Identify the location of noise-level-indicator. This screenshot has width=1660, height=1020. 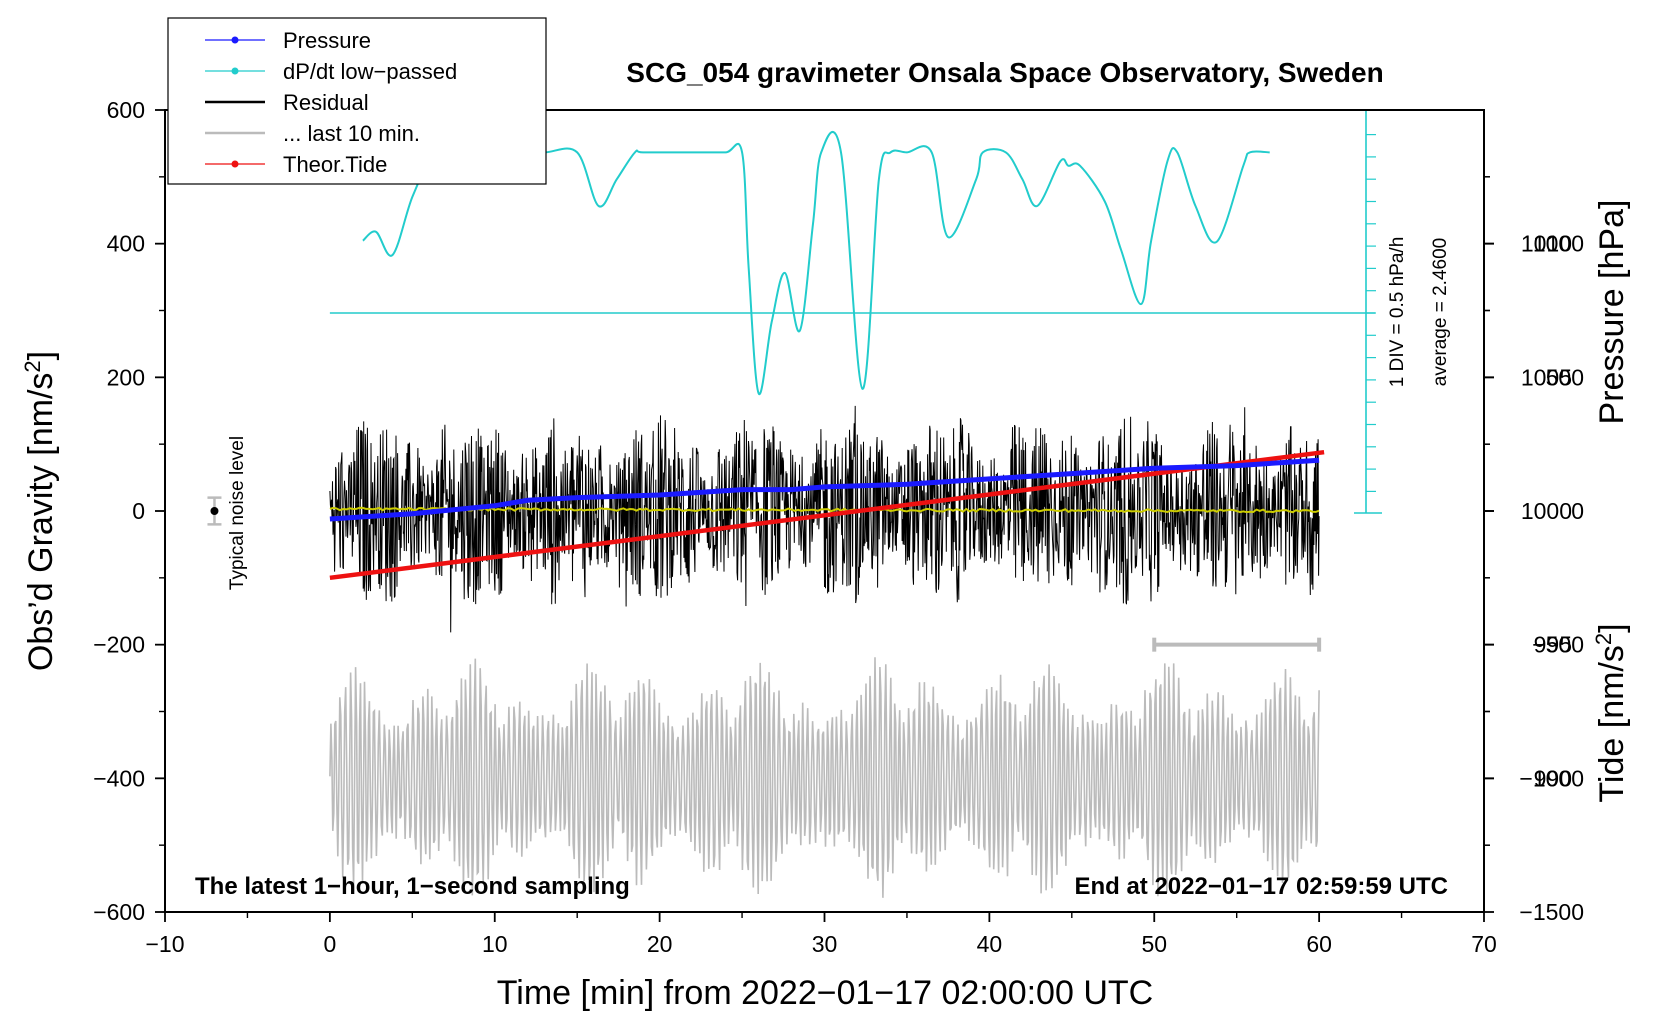
(214, 511).